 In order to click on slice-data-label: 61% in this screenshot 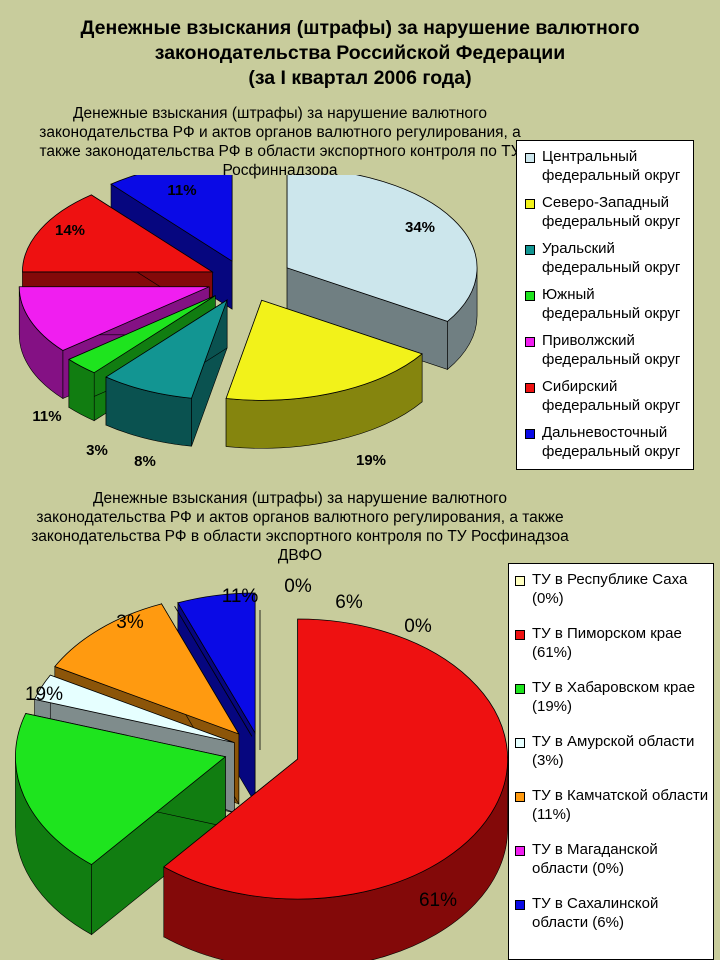, I will do `click(438, 900)`.